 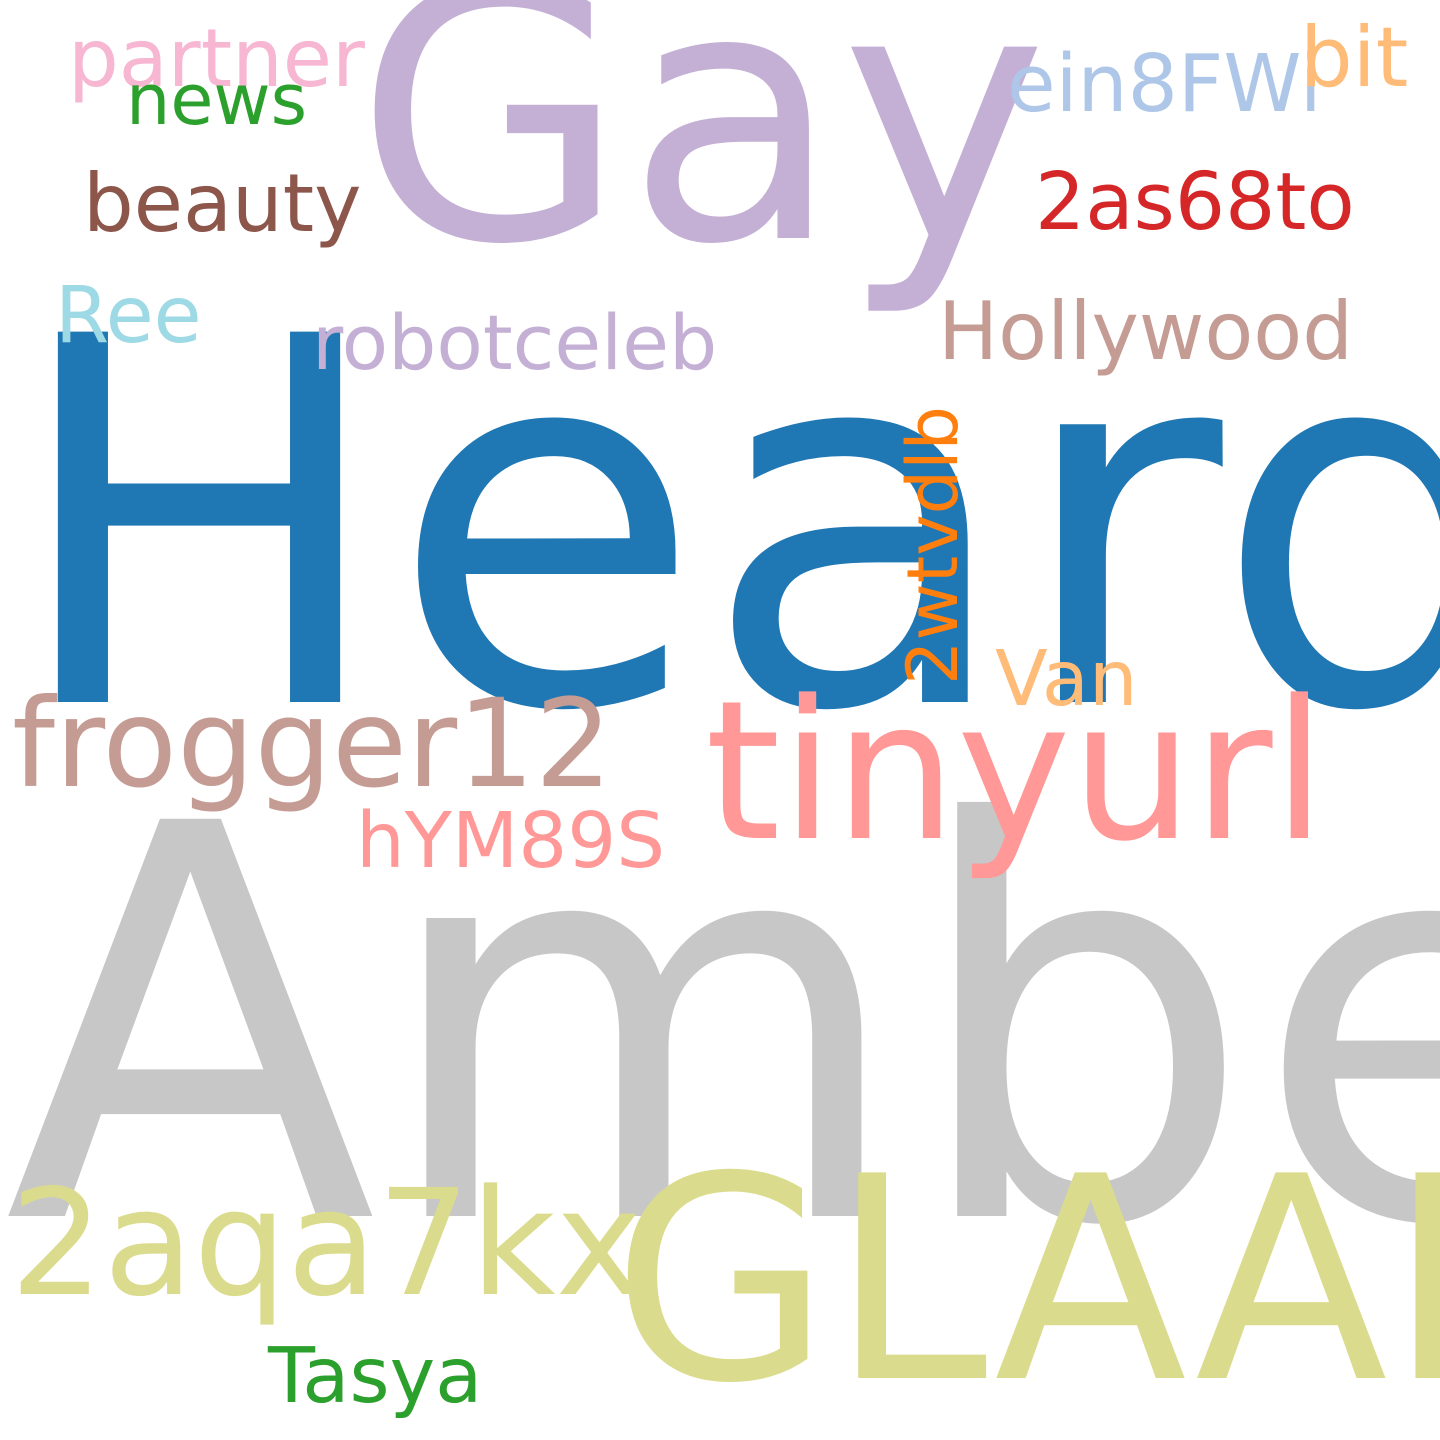 What do you see at coordinates (1026, 1278) in the screenshot?
I see `word-glaad: GLAAD` at bounding box center [1026, 1278].